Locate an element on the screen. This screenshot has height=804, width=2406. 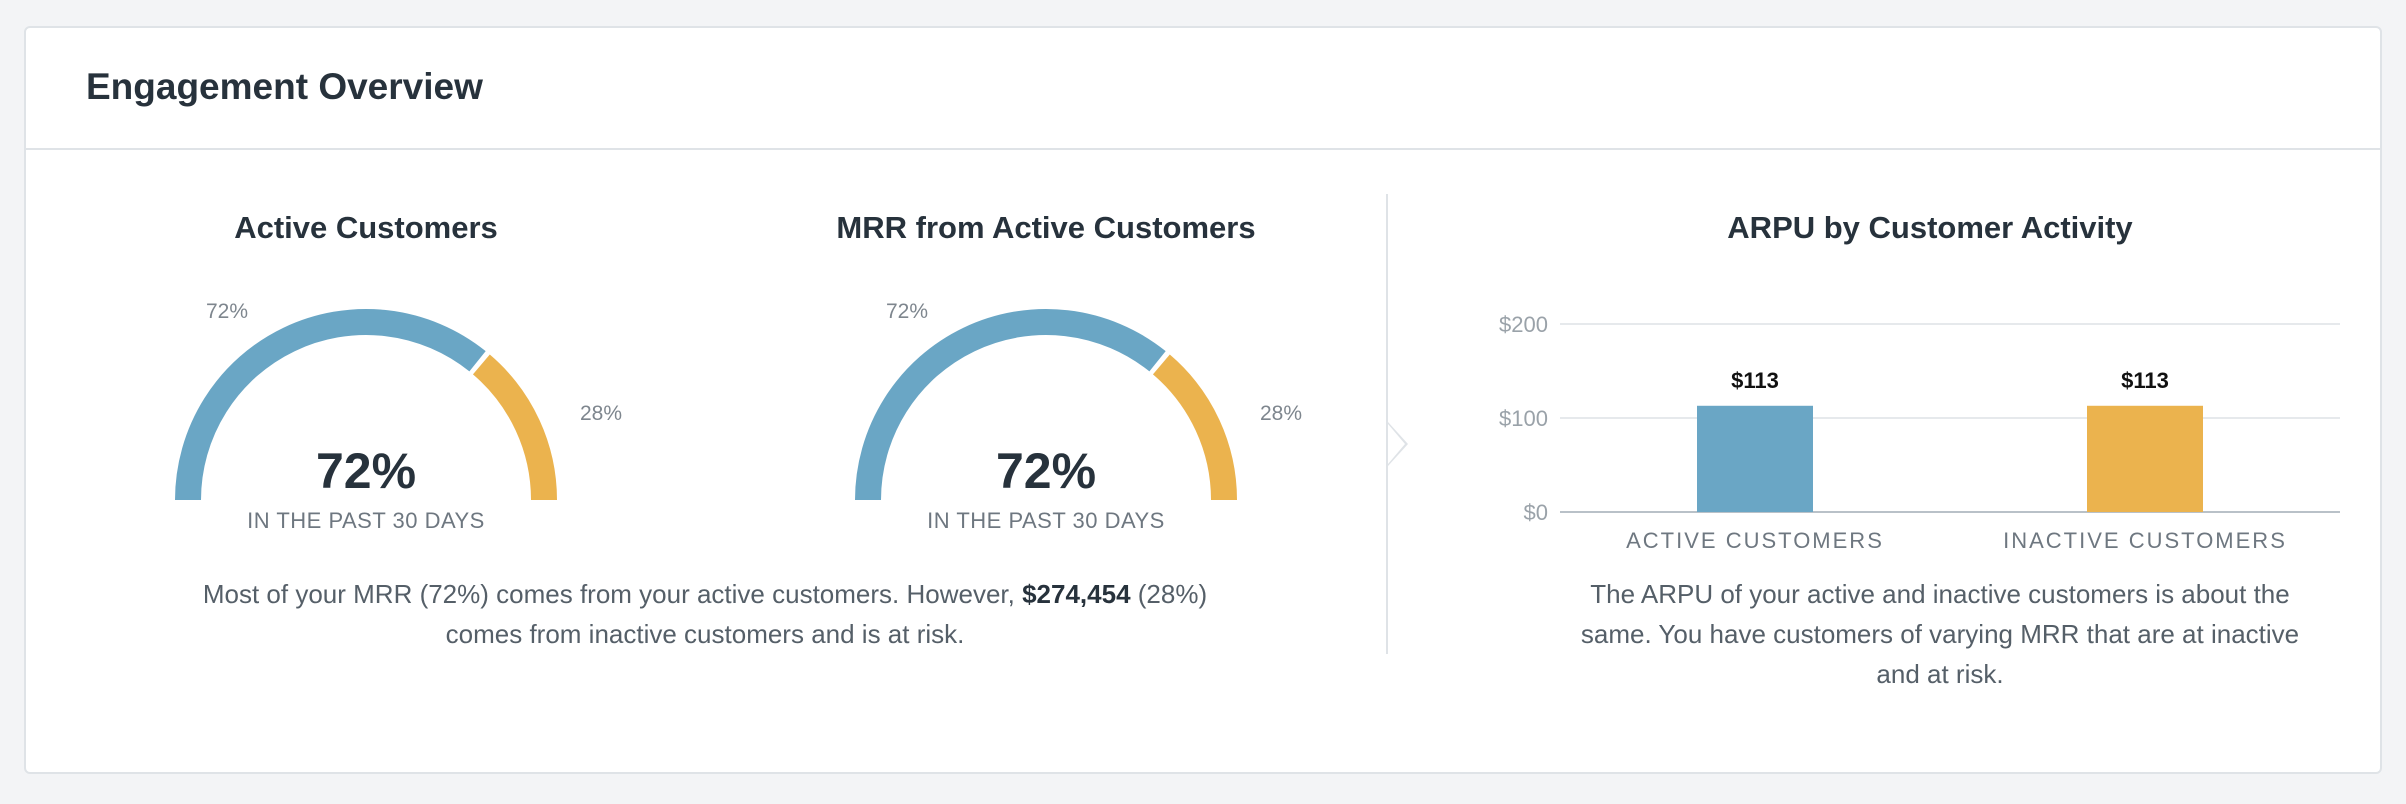
divider-notch-inner is located at coordinates (1396, 444).